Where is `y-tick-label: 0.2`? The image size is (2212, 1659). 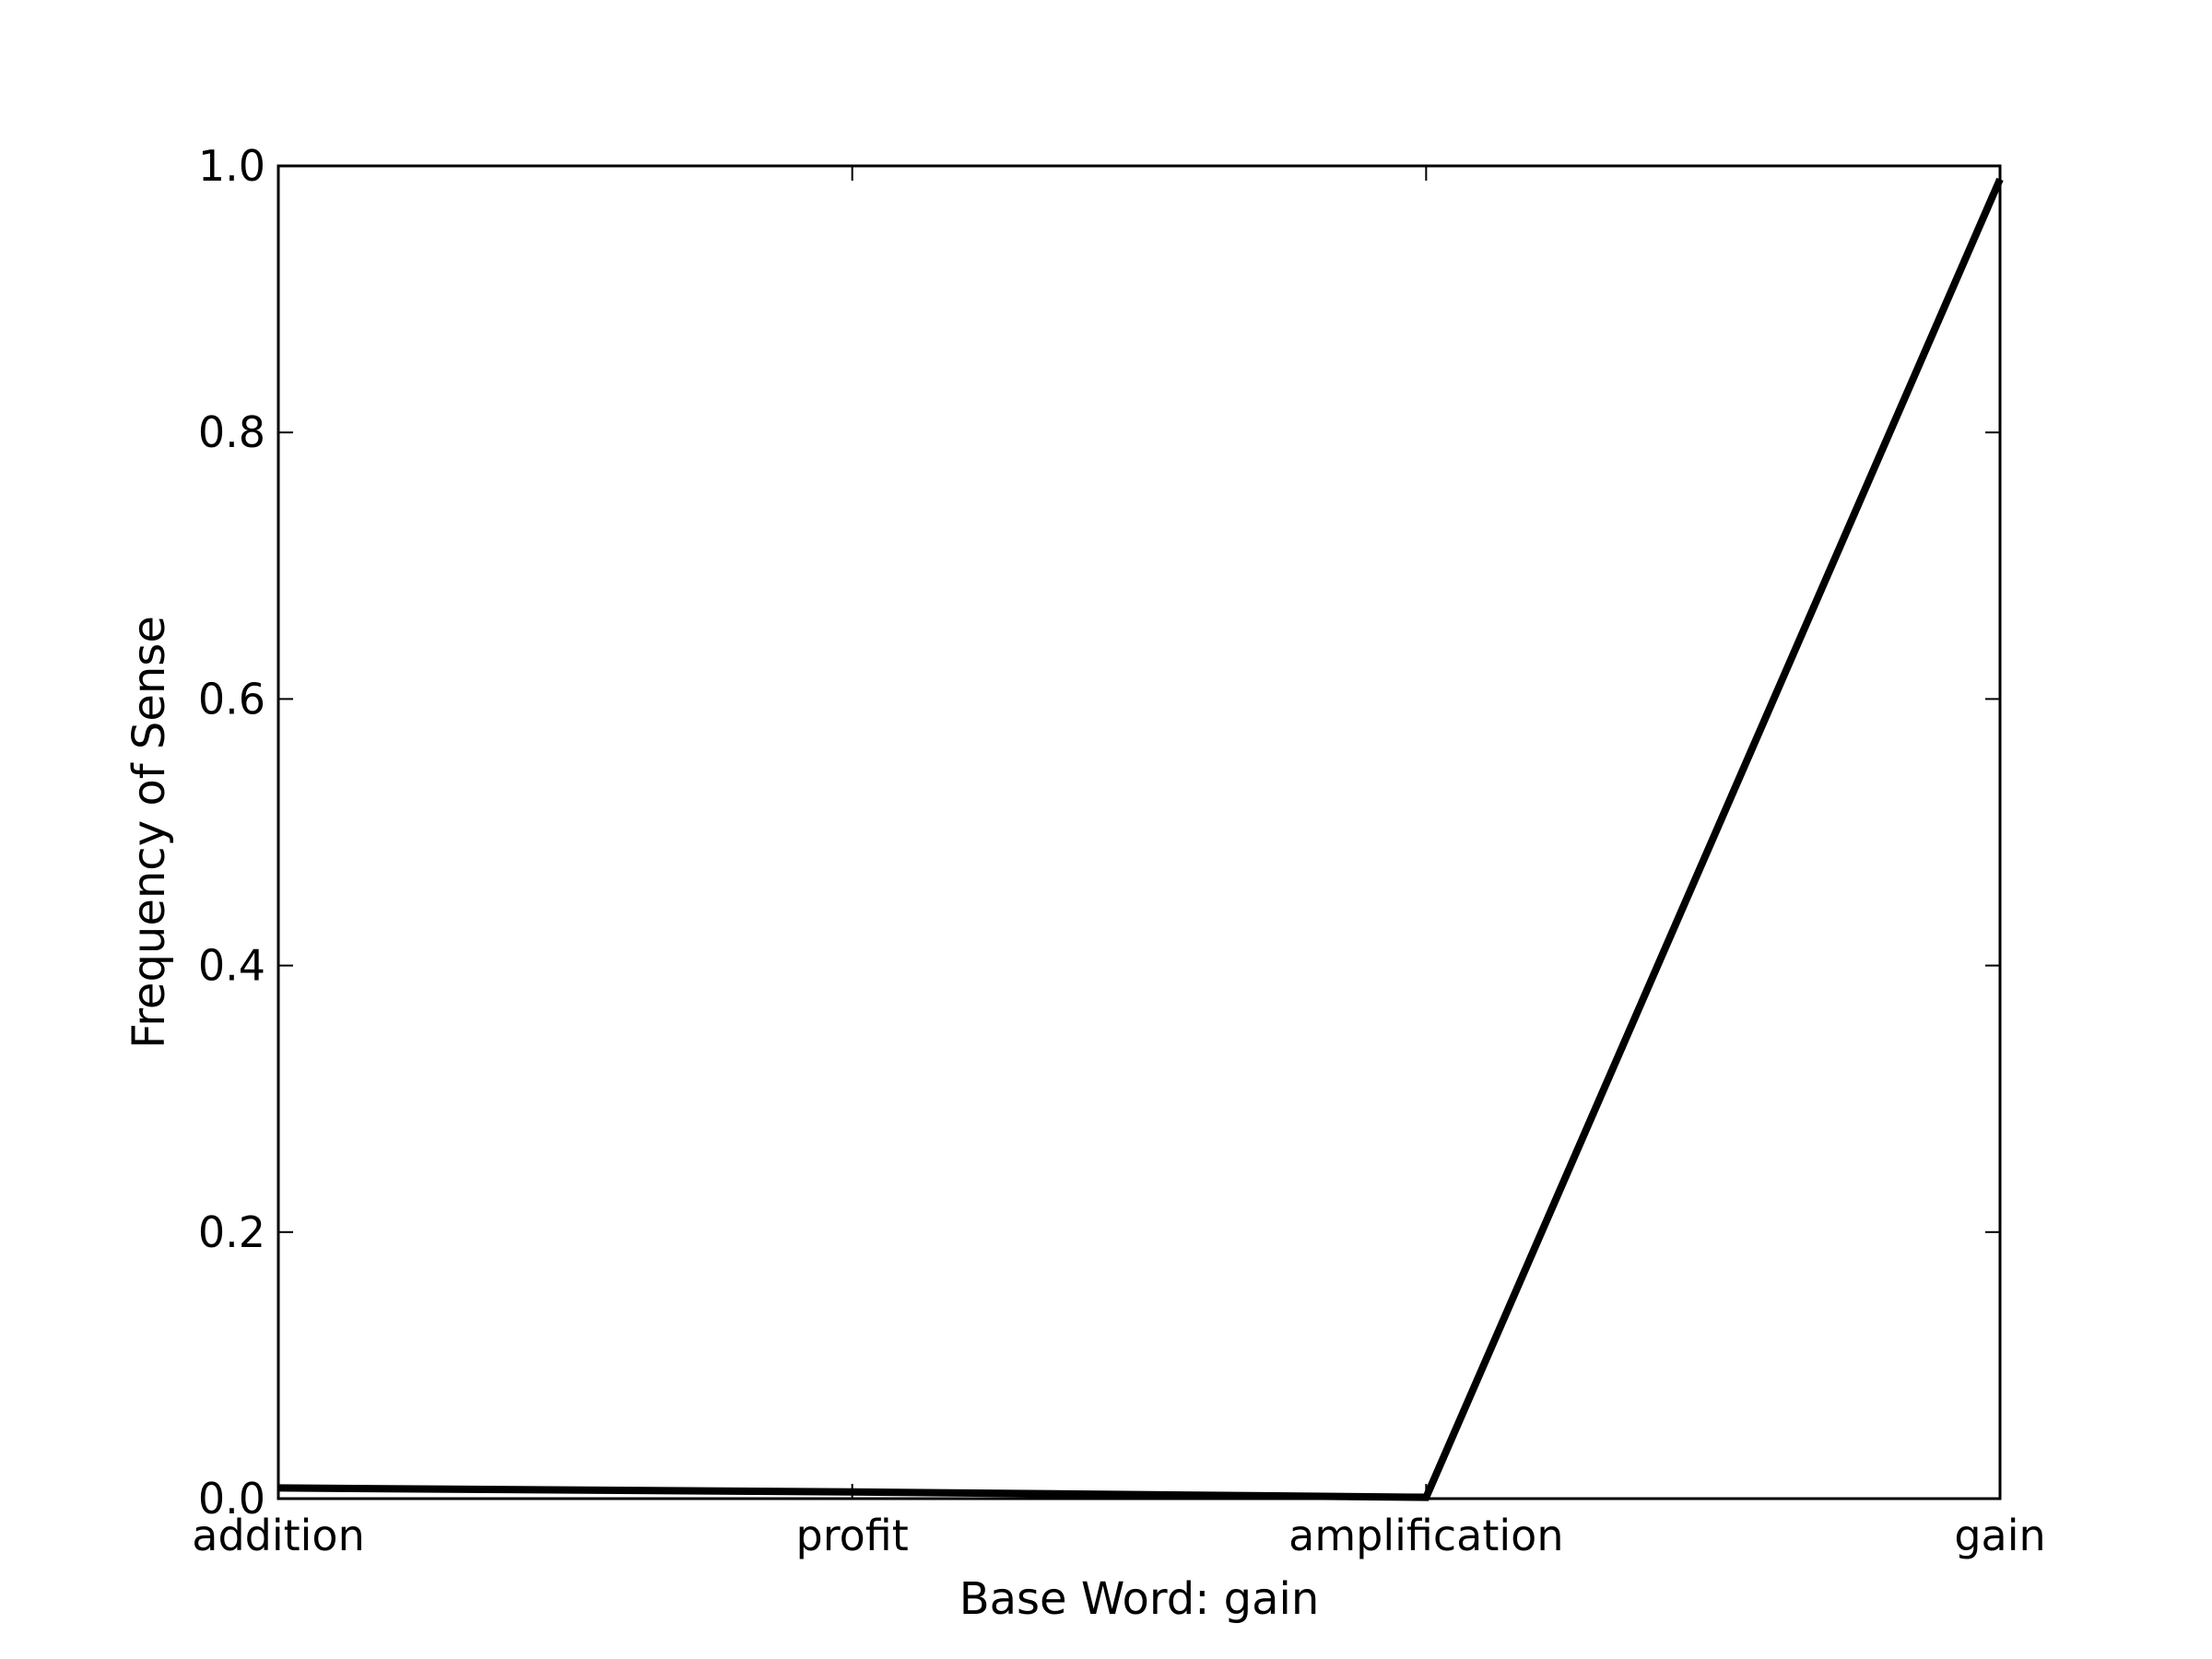
y-tick-label: 0.2 is located at coordinates (231, 1232).